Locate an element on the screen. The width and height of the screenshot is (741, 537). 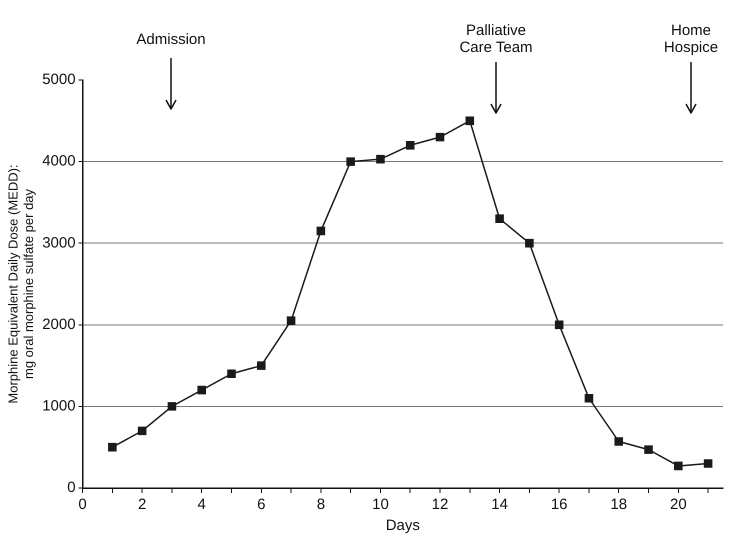
x-tick-label: 4 is located at coordinates (202, 505).